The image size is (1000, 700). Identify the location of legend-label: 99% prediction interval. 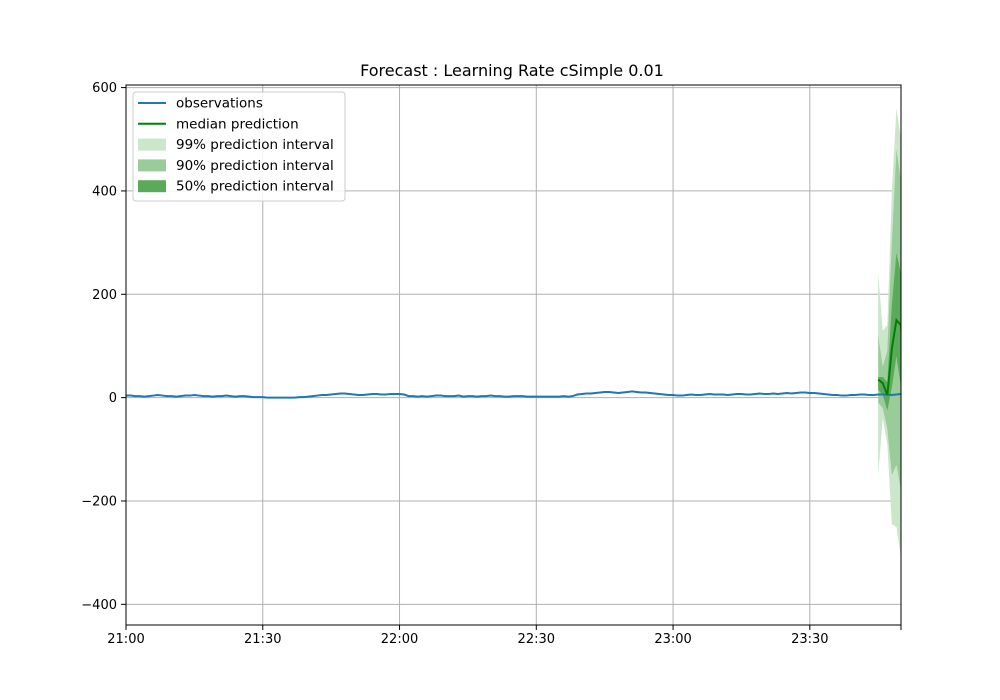
(255, 145).